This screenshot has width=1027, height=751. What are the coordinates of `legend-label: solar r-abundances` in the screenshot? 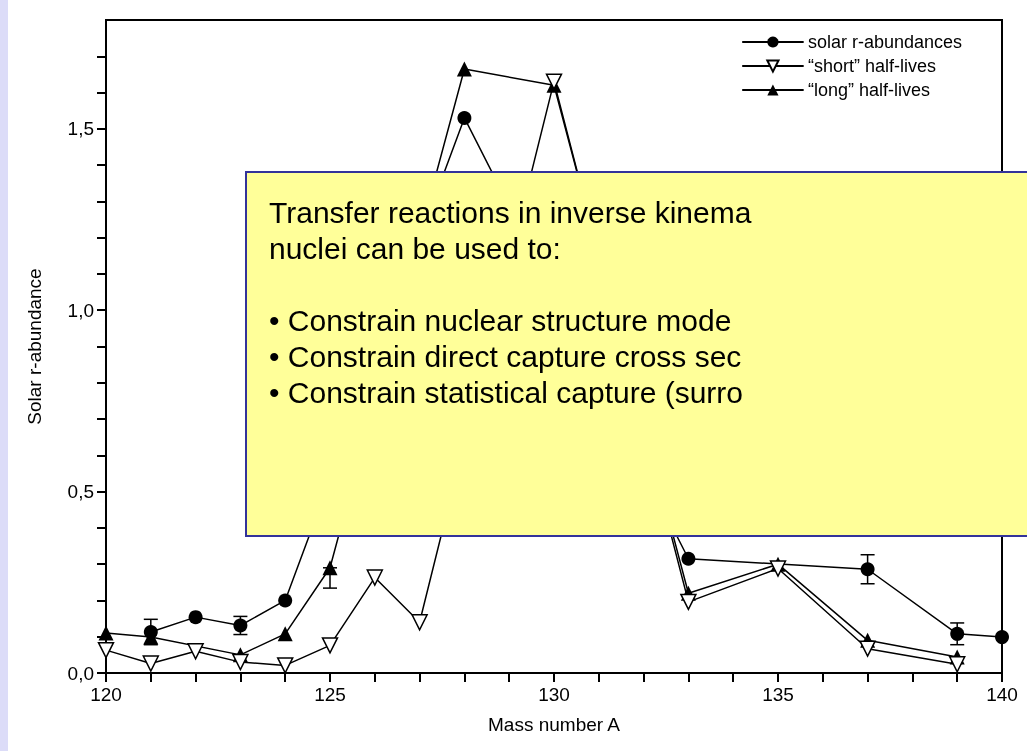 It's located at (884, 42).